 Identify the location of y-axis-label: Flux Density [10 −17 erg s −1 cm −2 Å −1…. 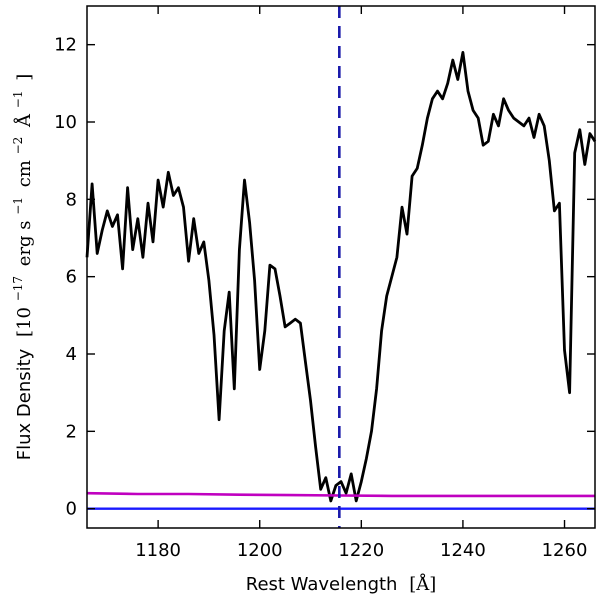
(20, 267).